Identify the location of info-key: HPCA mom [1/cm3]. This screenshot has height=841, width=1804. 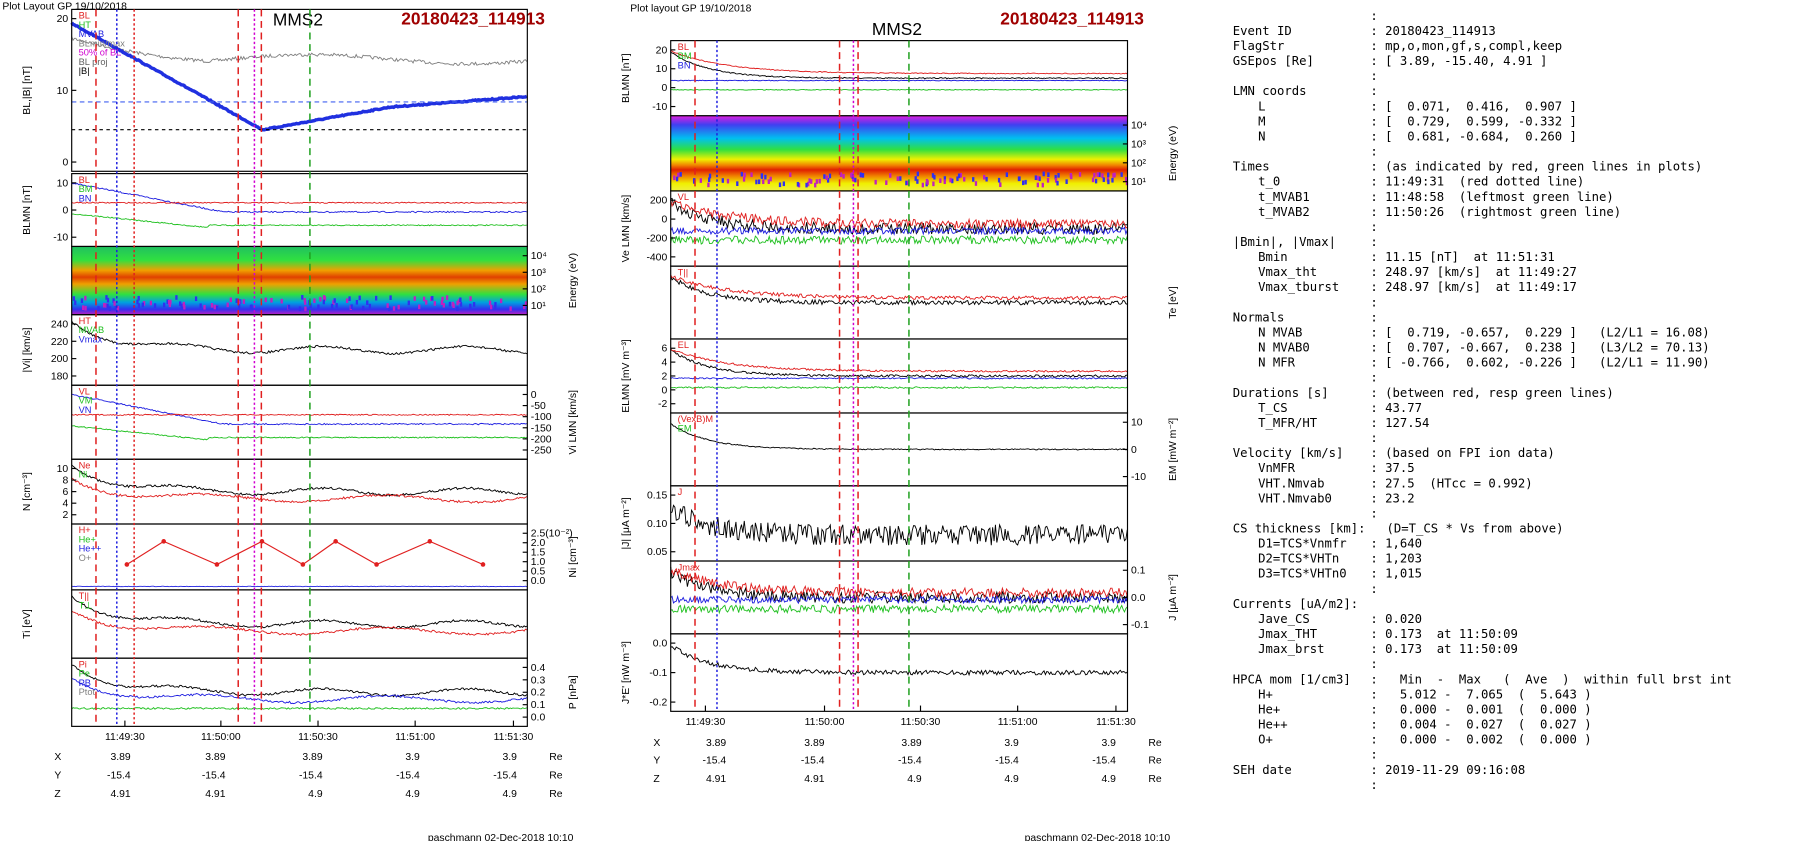
(1292, 679).